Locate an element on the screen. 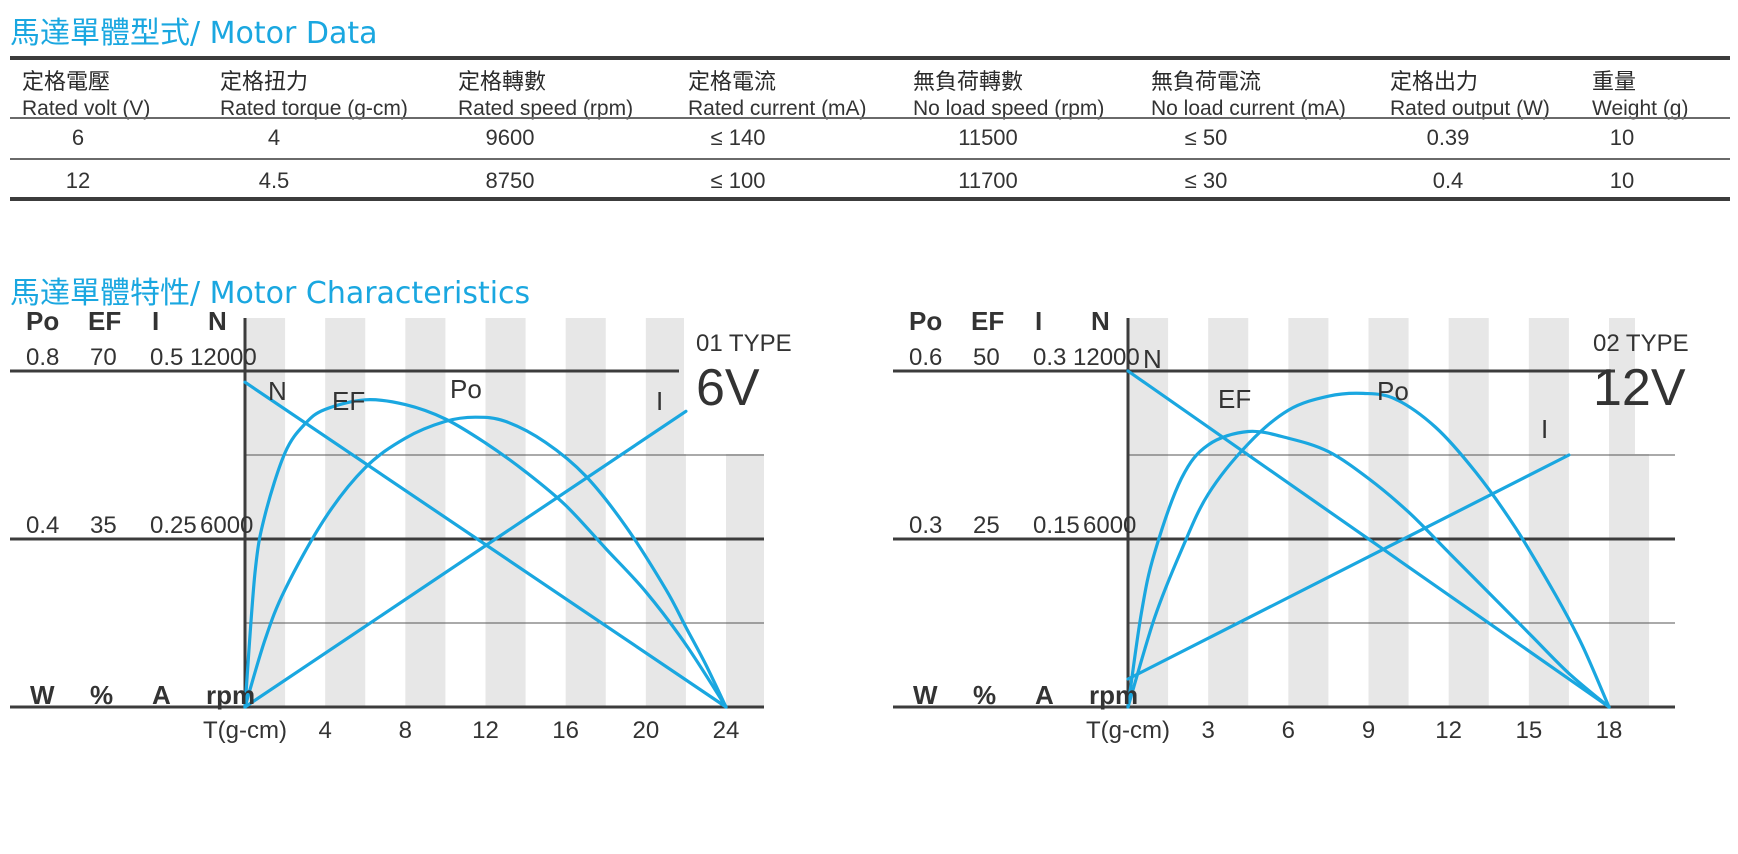 The width and height of the screenshot is (1738, 854). table-cell: 0.4 is located at coordinates (1448, 180).